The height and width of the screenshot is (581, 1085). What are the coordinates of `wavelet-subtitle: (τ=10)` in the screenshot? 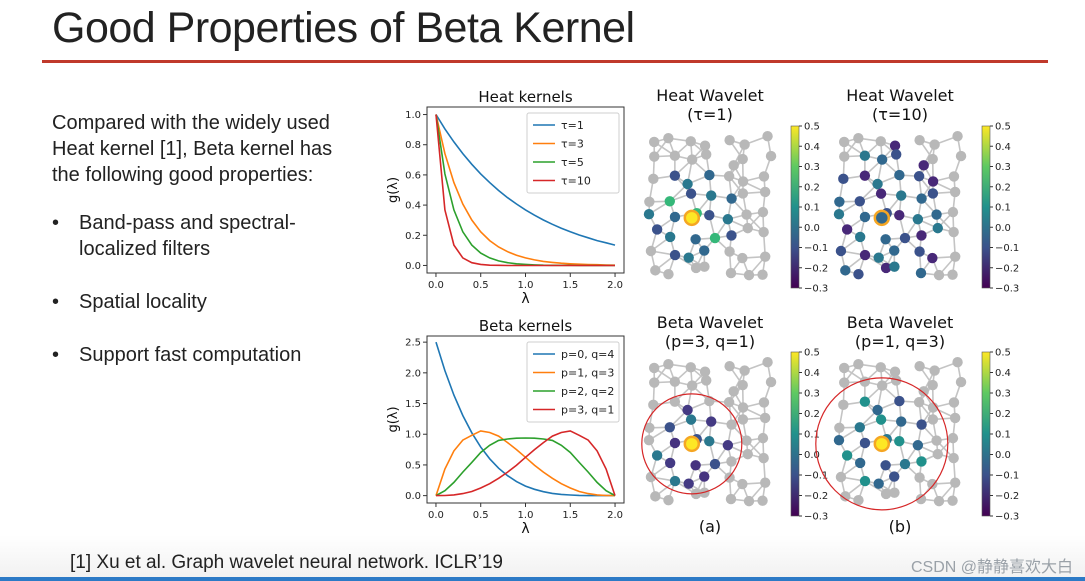 It's located at (900, 114).